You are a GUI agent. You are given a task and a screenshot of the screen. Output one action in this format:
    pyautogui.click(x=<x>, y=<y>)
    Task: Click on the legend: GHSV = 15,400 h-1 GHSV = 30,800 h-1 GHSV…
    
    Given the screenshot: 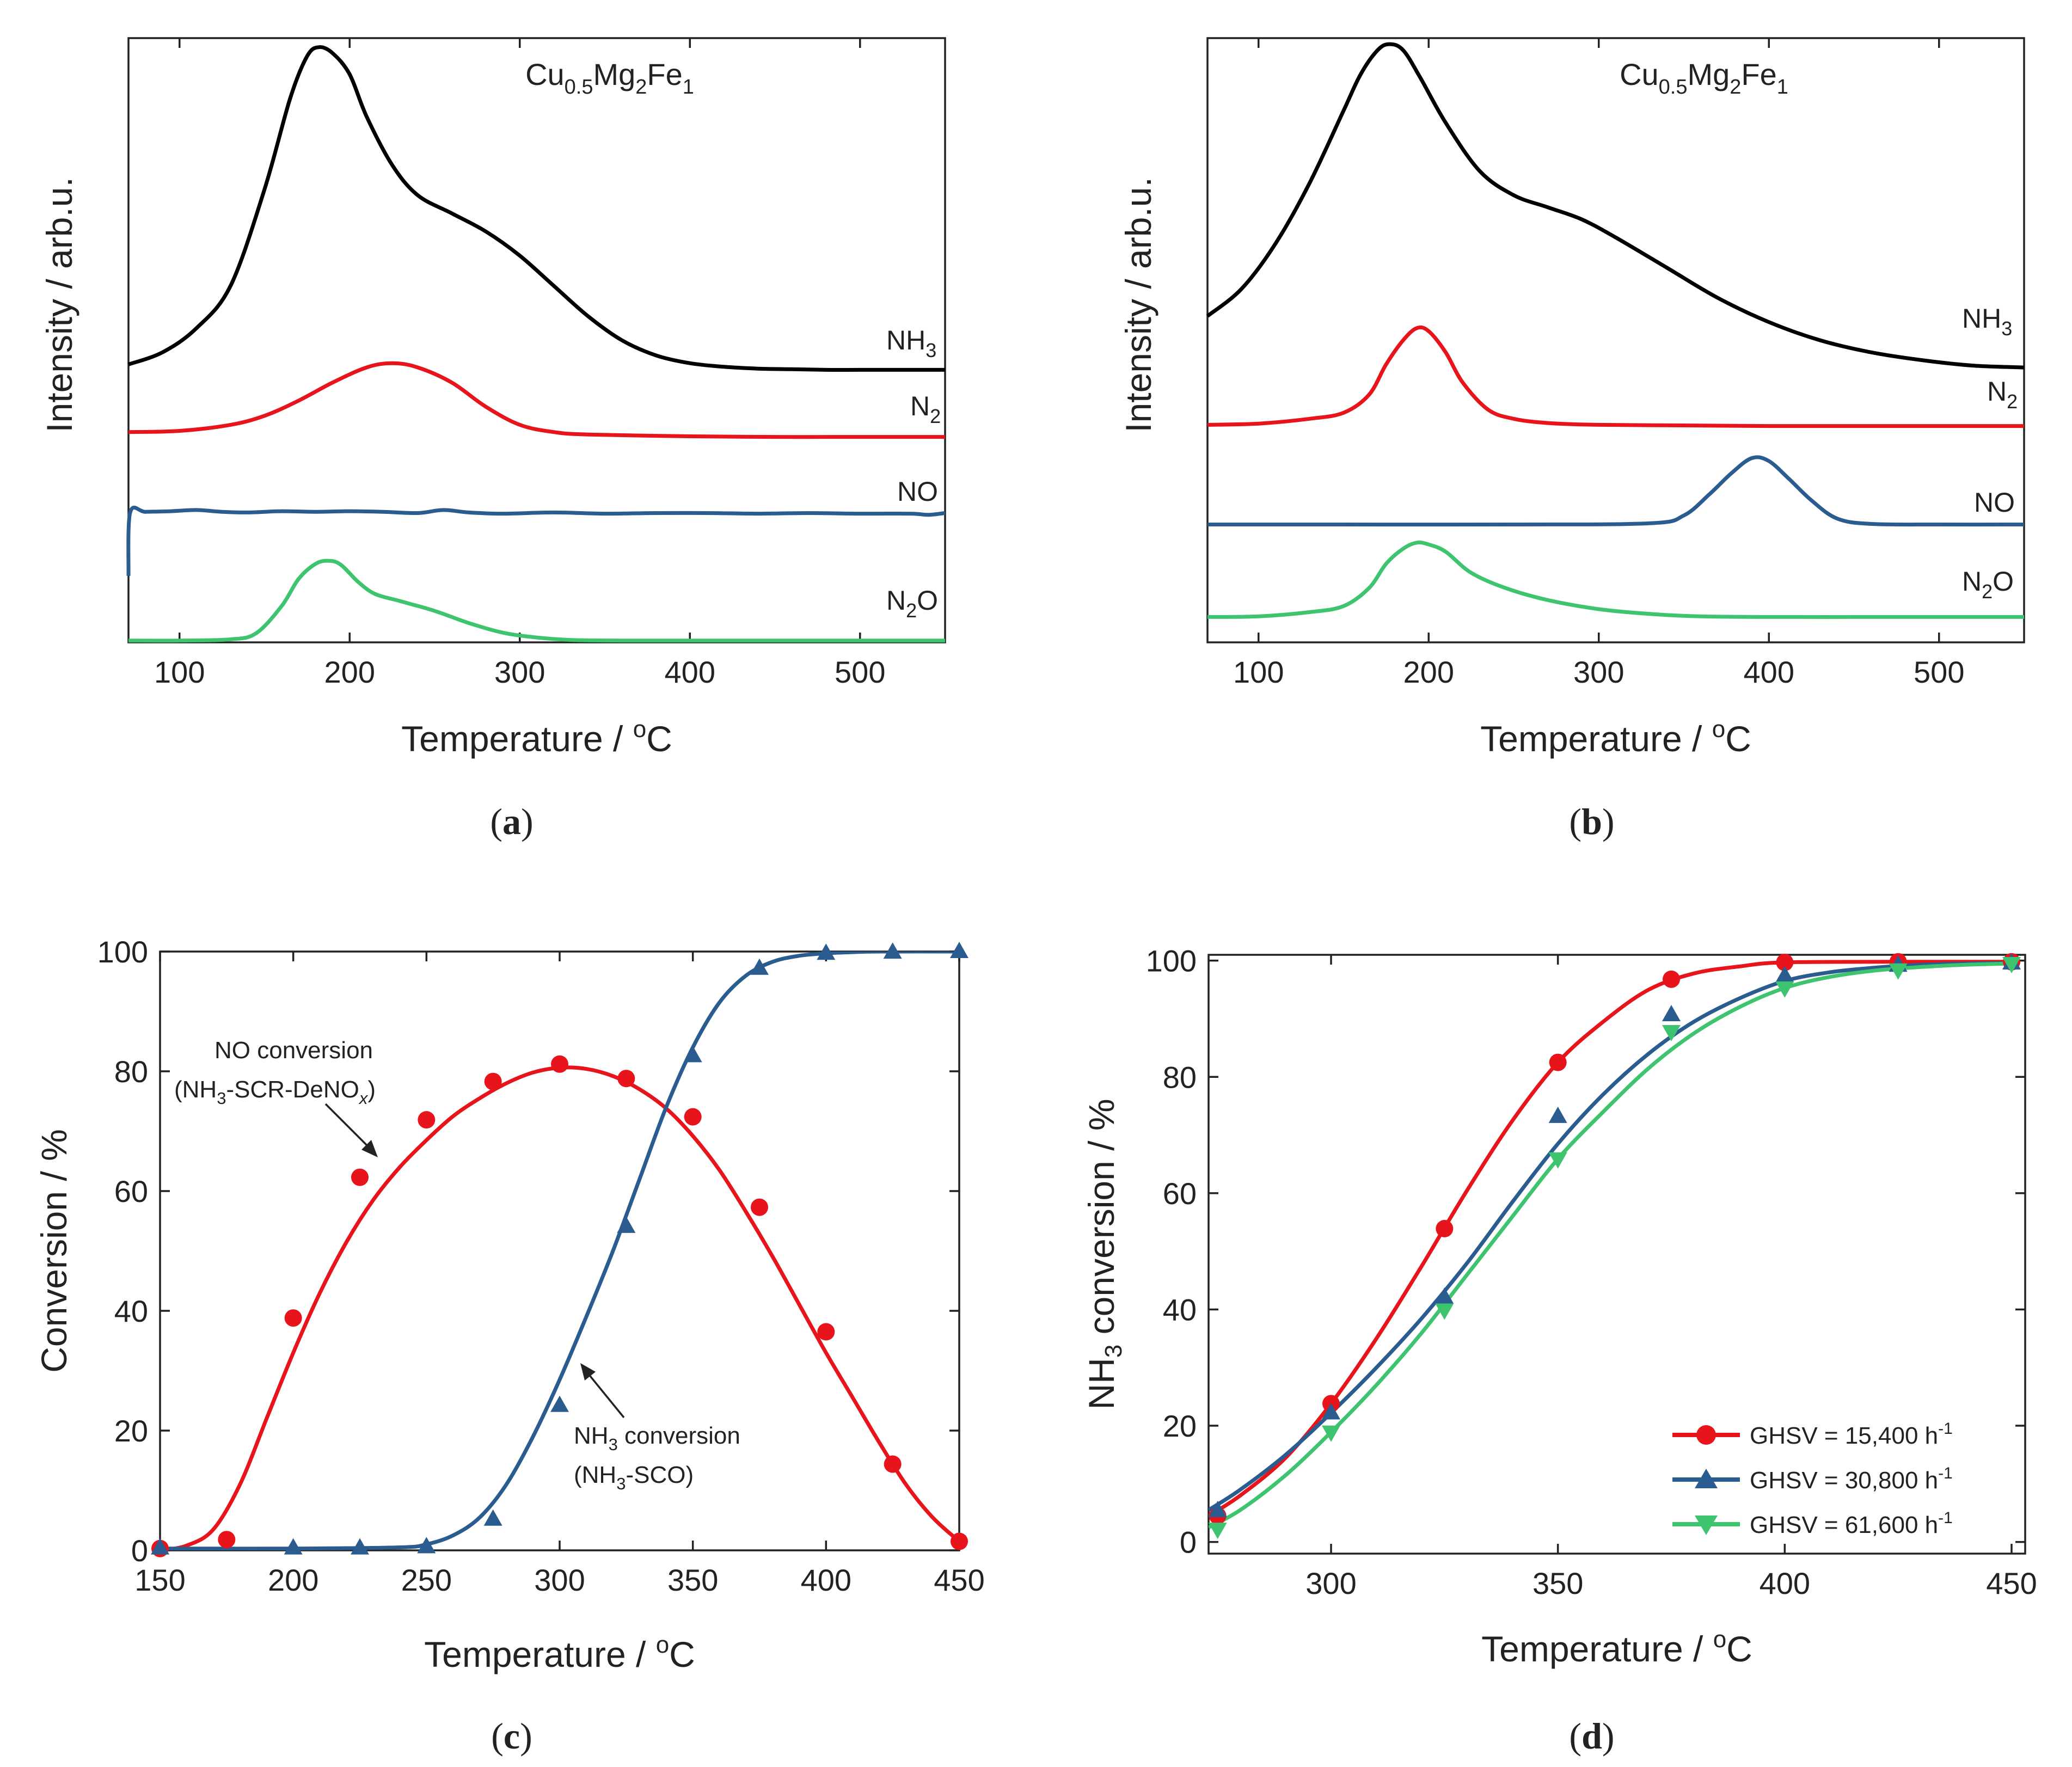 What is the action you would take?
    pyautogui.click(x=1812, y=1479)
    